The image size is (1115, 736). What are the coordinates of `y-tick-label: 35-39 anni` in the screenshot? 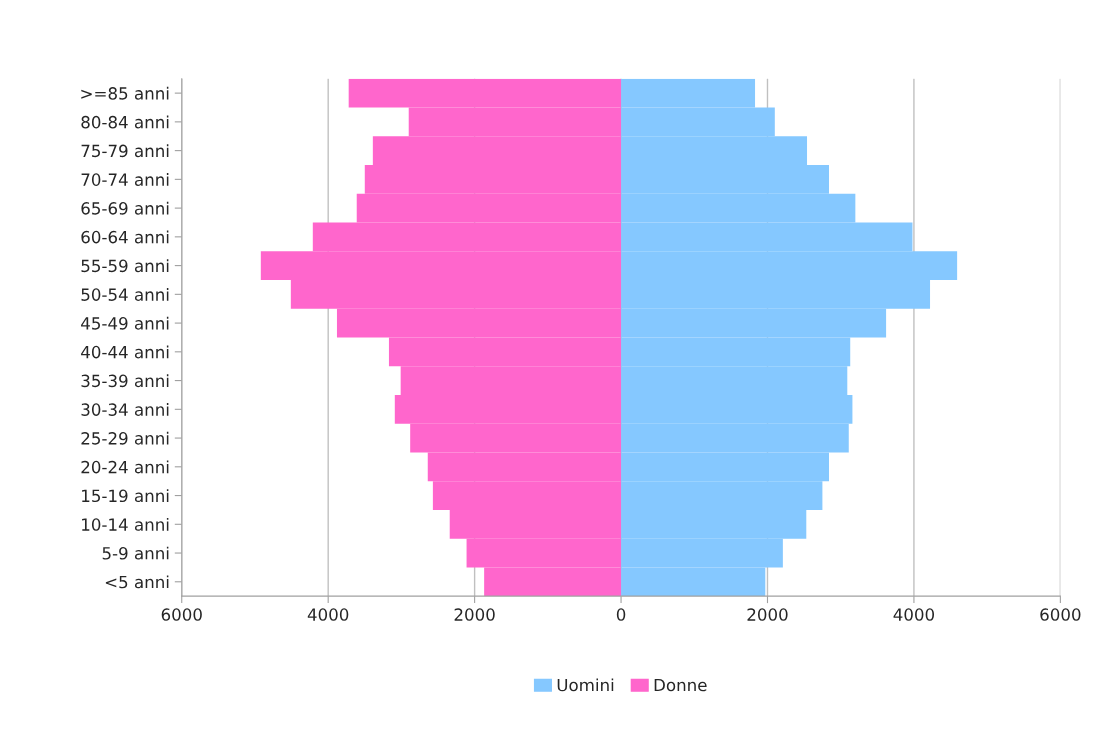 It's located at (125, 381).